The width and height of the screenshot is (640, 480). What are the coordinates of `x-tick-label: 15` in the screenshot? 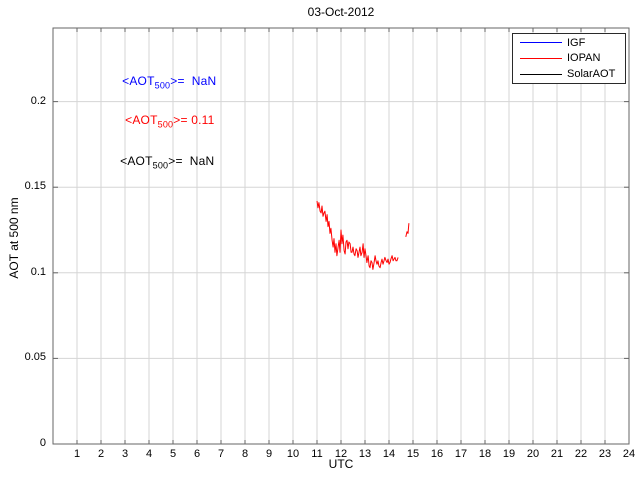 It's located at (413, 454).